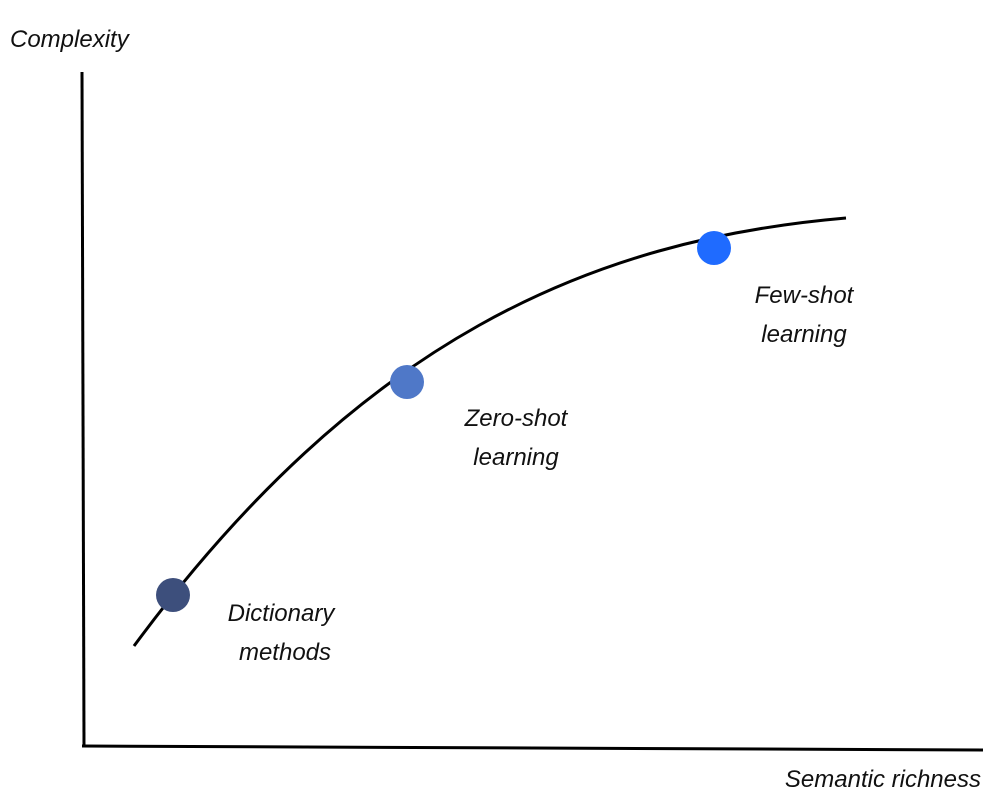  What do you see at coordinates (407, 382) in the screenshot?
I see `point-zero-shot-learning` at bounding box center [407, 382].